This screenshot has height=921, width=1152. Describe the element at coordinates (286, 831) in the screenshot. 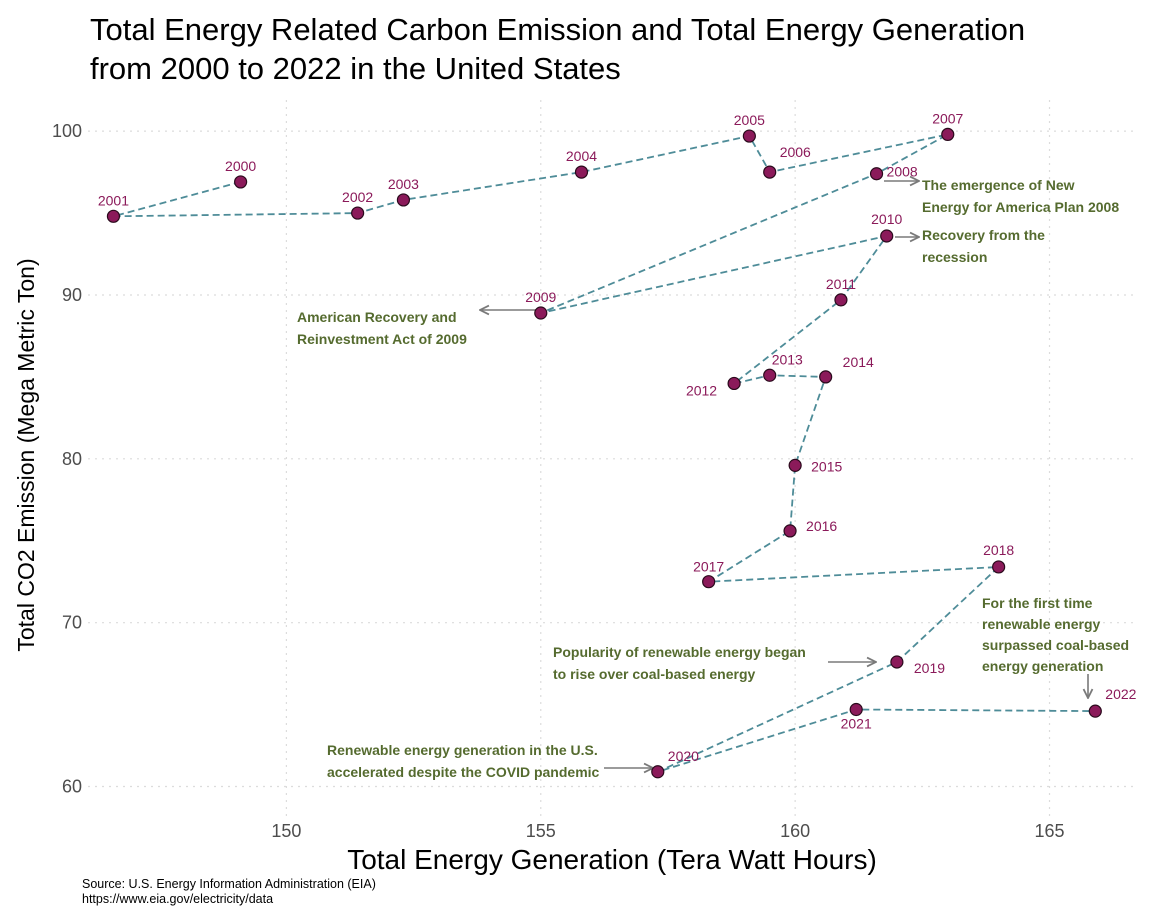

I see `x-tick-label: 150` at that location.